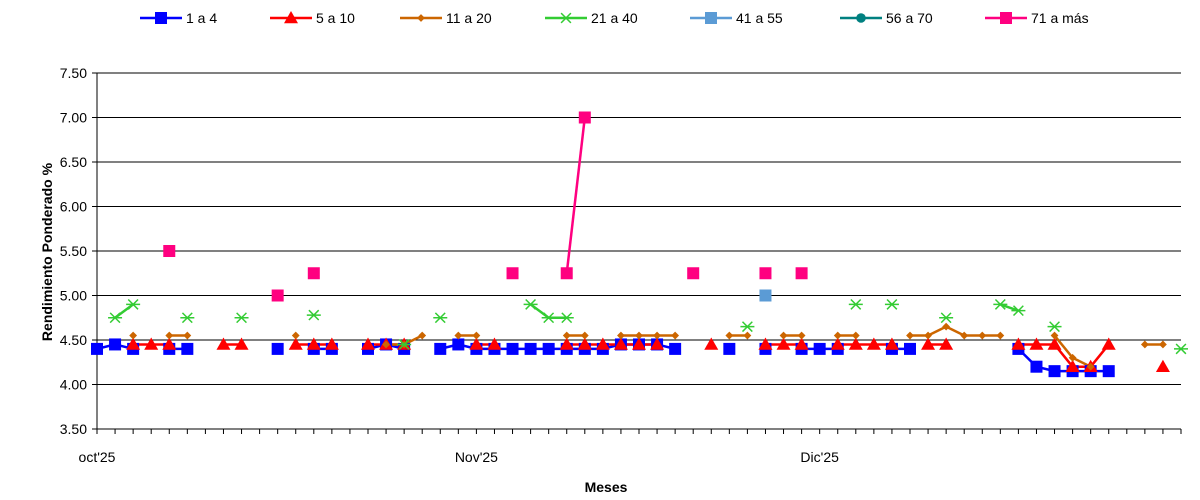 This screenshot has height=500, width=1200. What do you see at coordinates (759, 18) in the screenshot?
I see `legend-label: 41 a 55` at bounding box center [759, 18].